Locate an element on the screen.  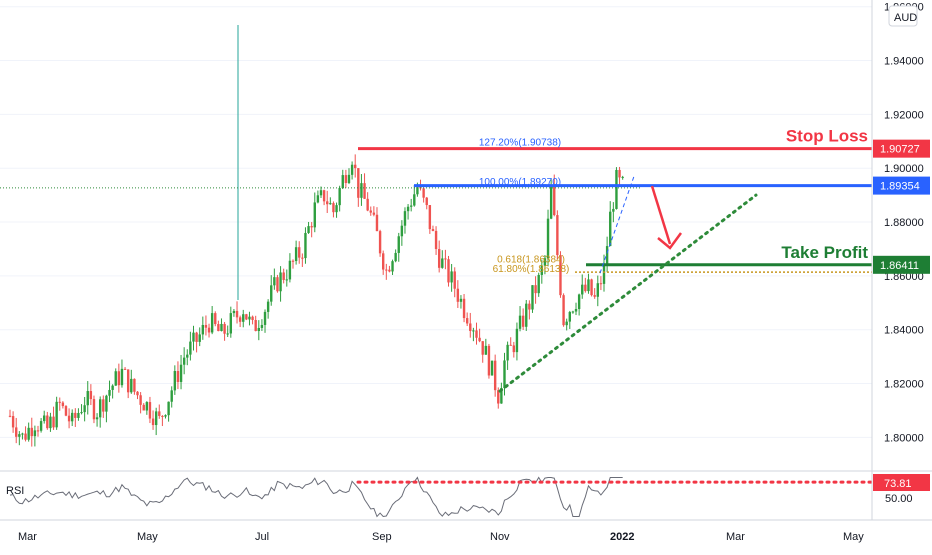
ascending-trendline is located at coordinates (628, 293).